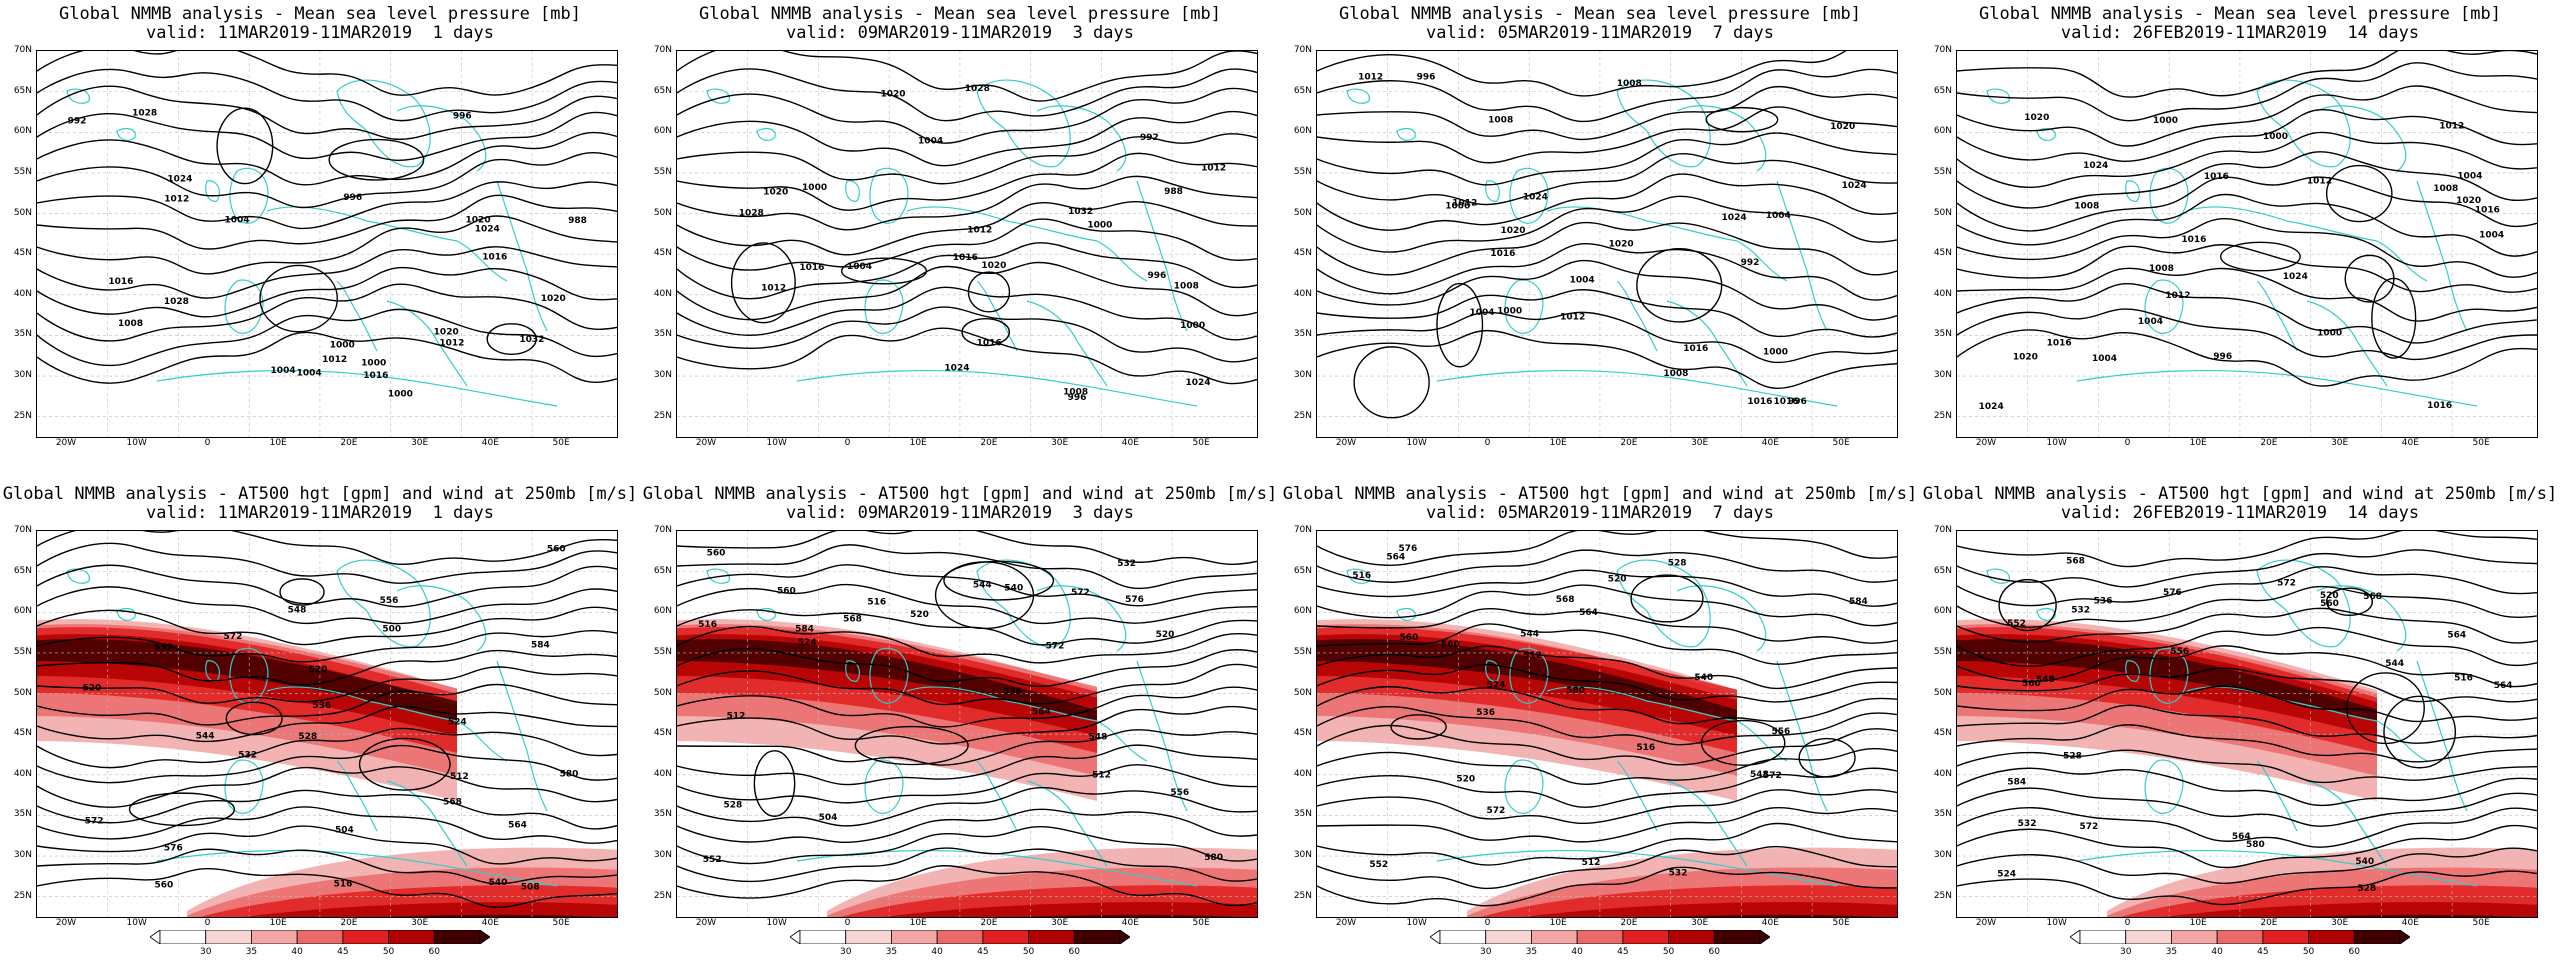 This screenshot has width=2560, height=960. Describe the element at coordinates (2217, 952) in the screenshot. I see `colorbar-label: 40` at that location.